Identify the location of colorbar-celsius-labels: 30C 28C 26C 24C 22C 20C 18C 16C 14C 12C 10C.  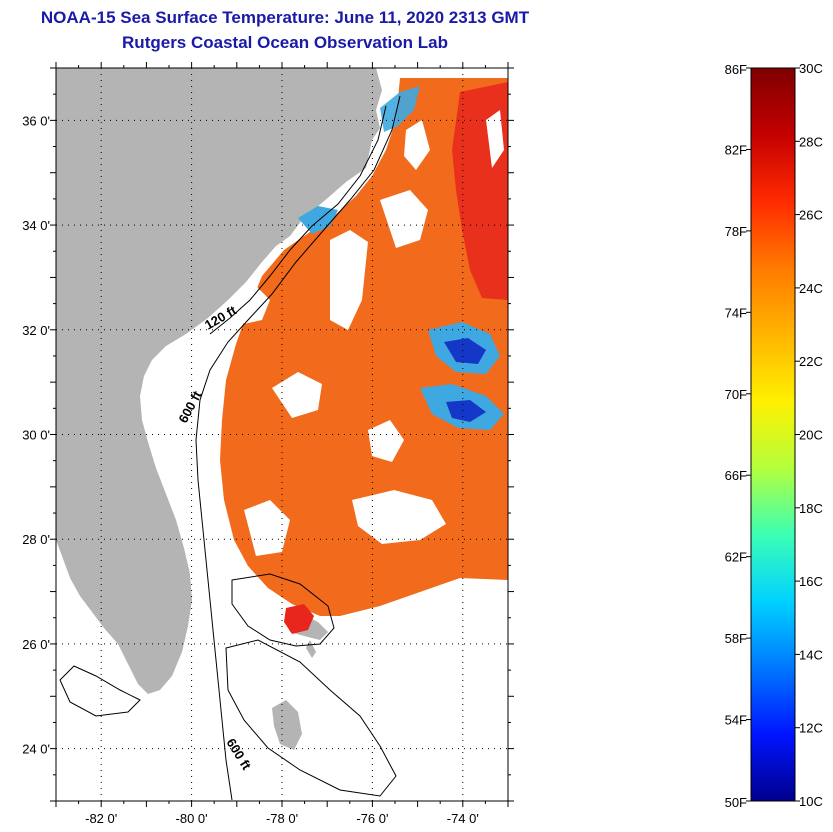
(811, 435).